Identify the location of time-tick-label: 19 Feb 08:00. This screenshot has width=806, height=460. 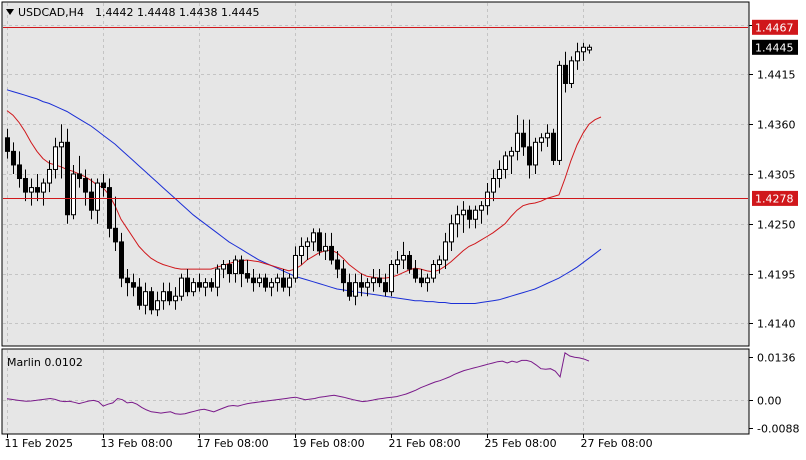
(329, 443).